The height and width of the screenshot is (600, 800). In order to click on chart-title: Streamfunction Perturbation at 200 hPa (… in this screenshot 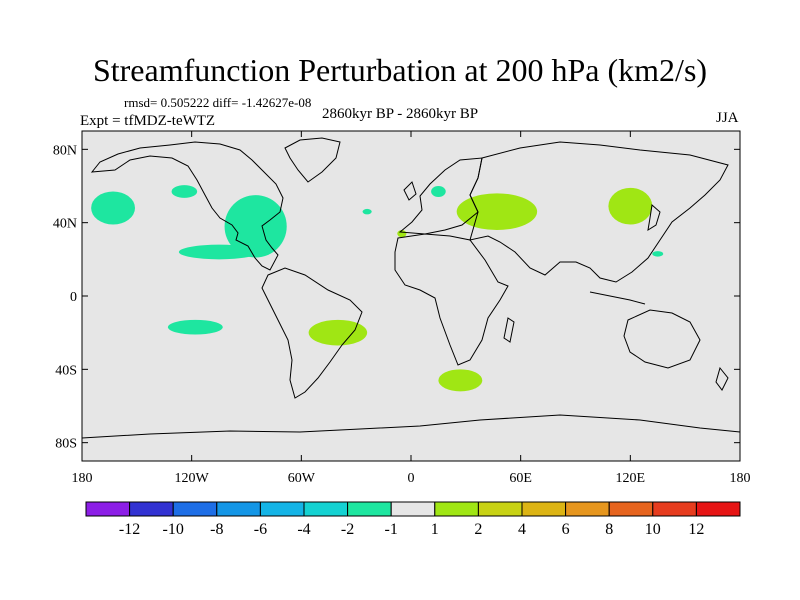, I will do `click(400, 70)`.